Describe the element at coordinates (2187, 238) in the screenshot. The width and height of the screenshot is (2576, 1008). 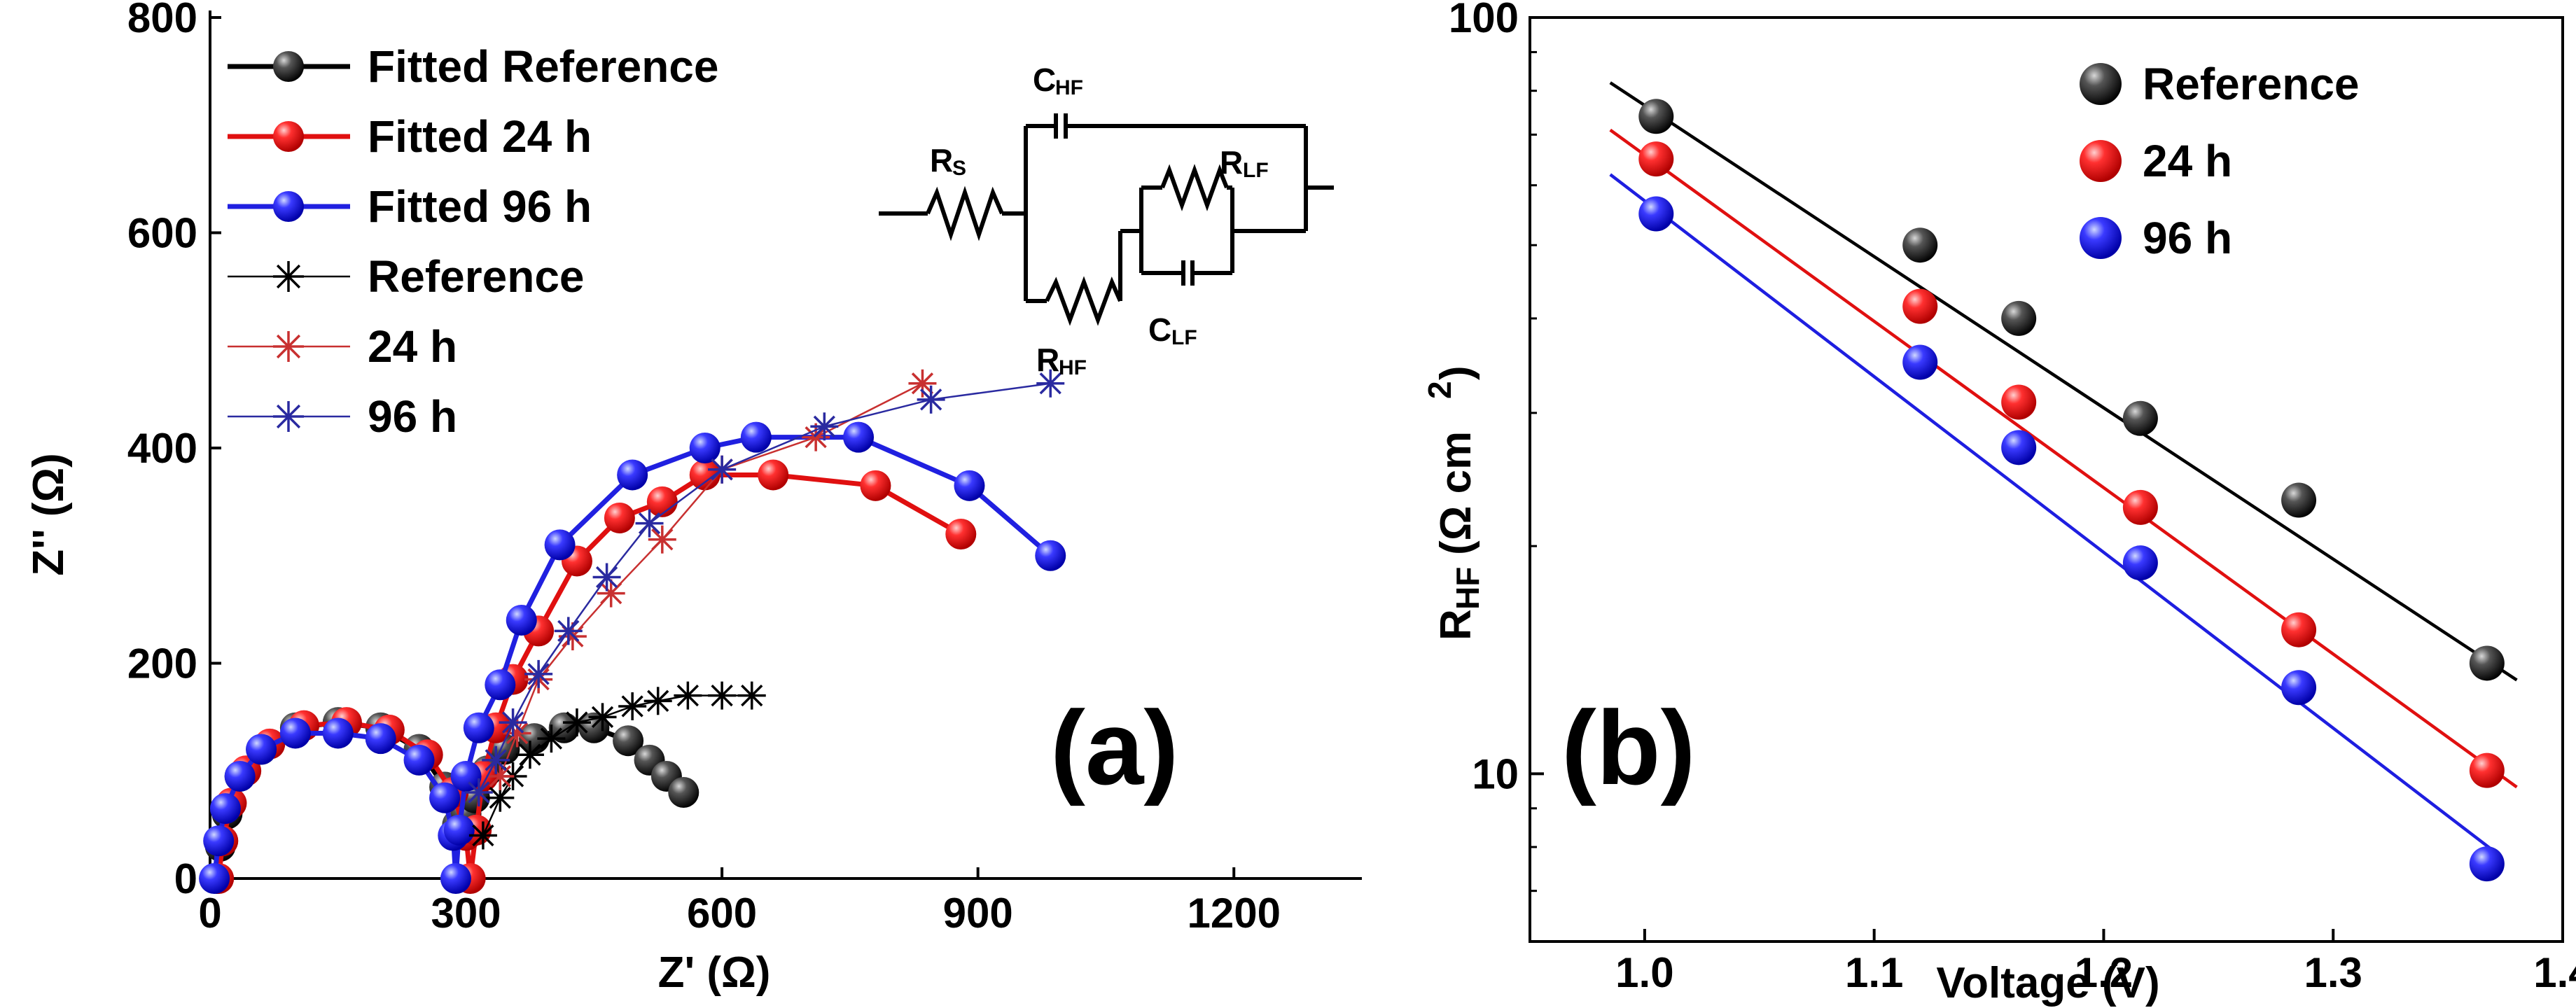
I see `svg-text: 96 h` at that location.